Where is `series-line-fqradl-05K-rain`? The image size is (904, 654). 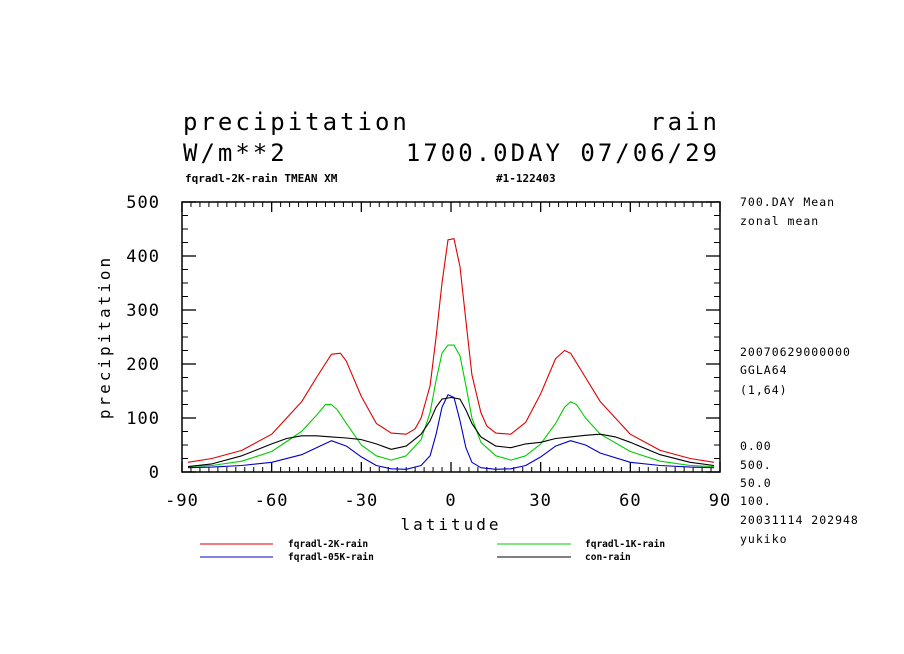
series-line-fqradl-05K-rain is located at coordinates (451, 432).